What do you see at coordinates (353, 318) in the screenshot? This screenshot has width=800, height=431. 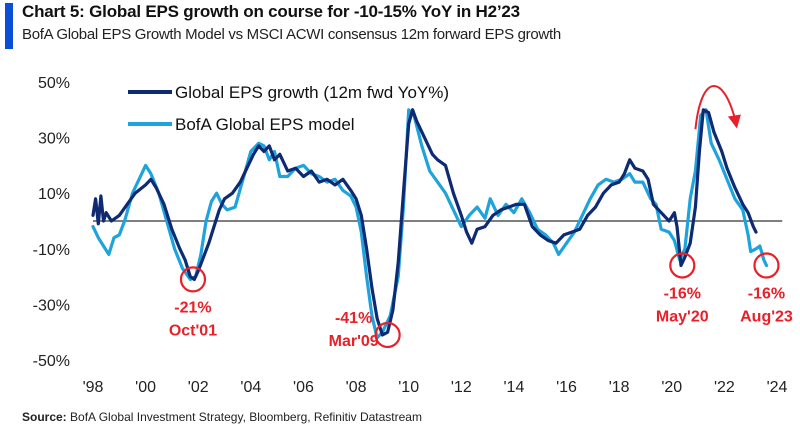 I see `annotation-value: -41%` at bounding box center [353, 318].